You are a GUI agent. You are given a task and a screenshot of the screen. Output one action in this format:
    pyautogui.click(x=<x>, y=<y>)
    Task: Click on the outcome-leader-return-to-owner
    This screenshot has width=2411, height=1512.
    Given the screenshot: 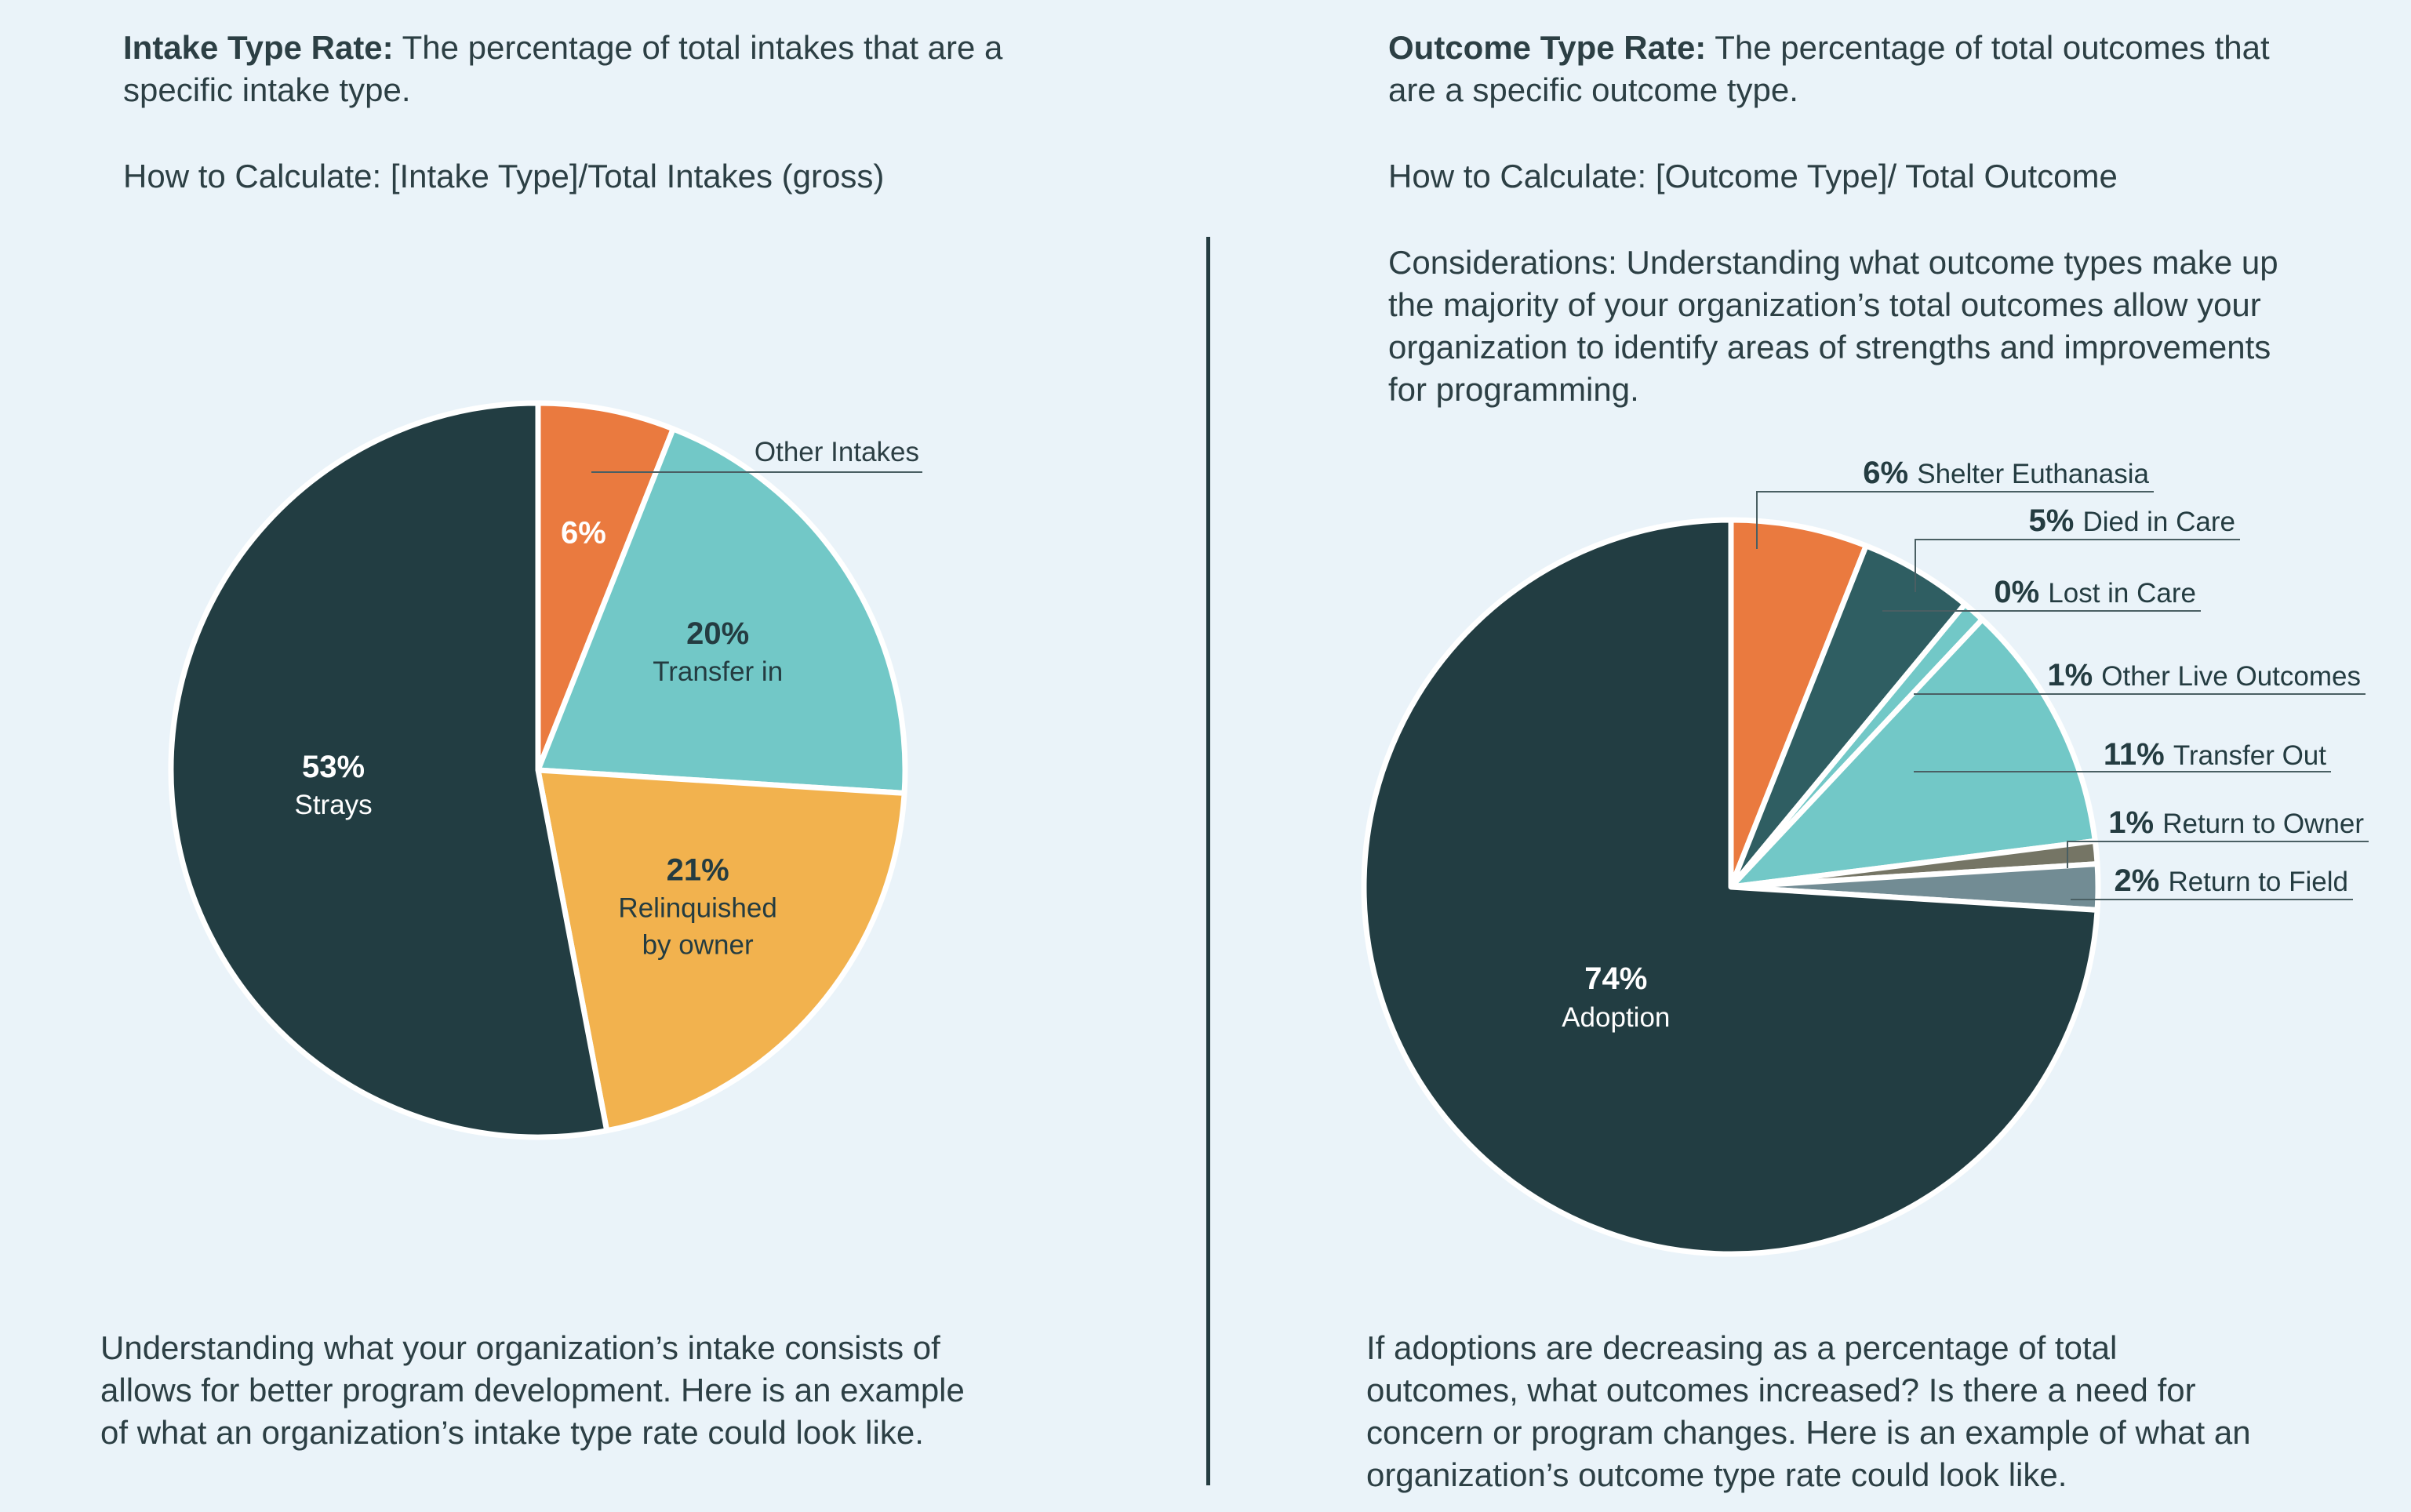 What is the action you would take?
    pyautogui.click(x=2218, y=854)
    